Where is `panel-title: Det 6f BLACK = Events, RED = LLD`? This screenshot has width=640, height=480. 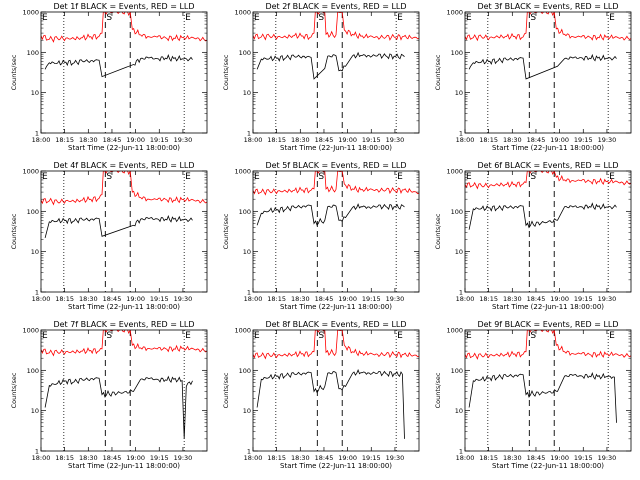 panel-title: Det 6f BLACK = Events, RED = LLD is located at coordinates (547, 165).